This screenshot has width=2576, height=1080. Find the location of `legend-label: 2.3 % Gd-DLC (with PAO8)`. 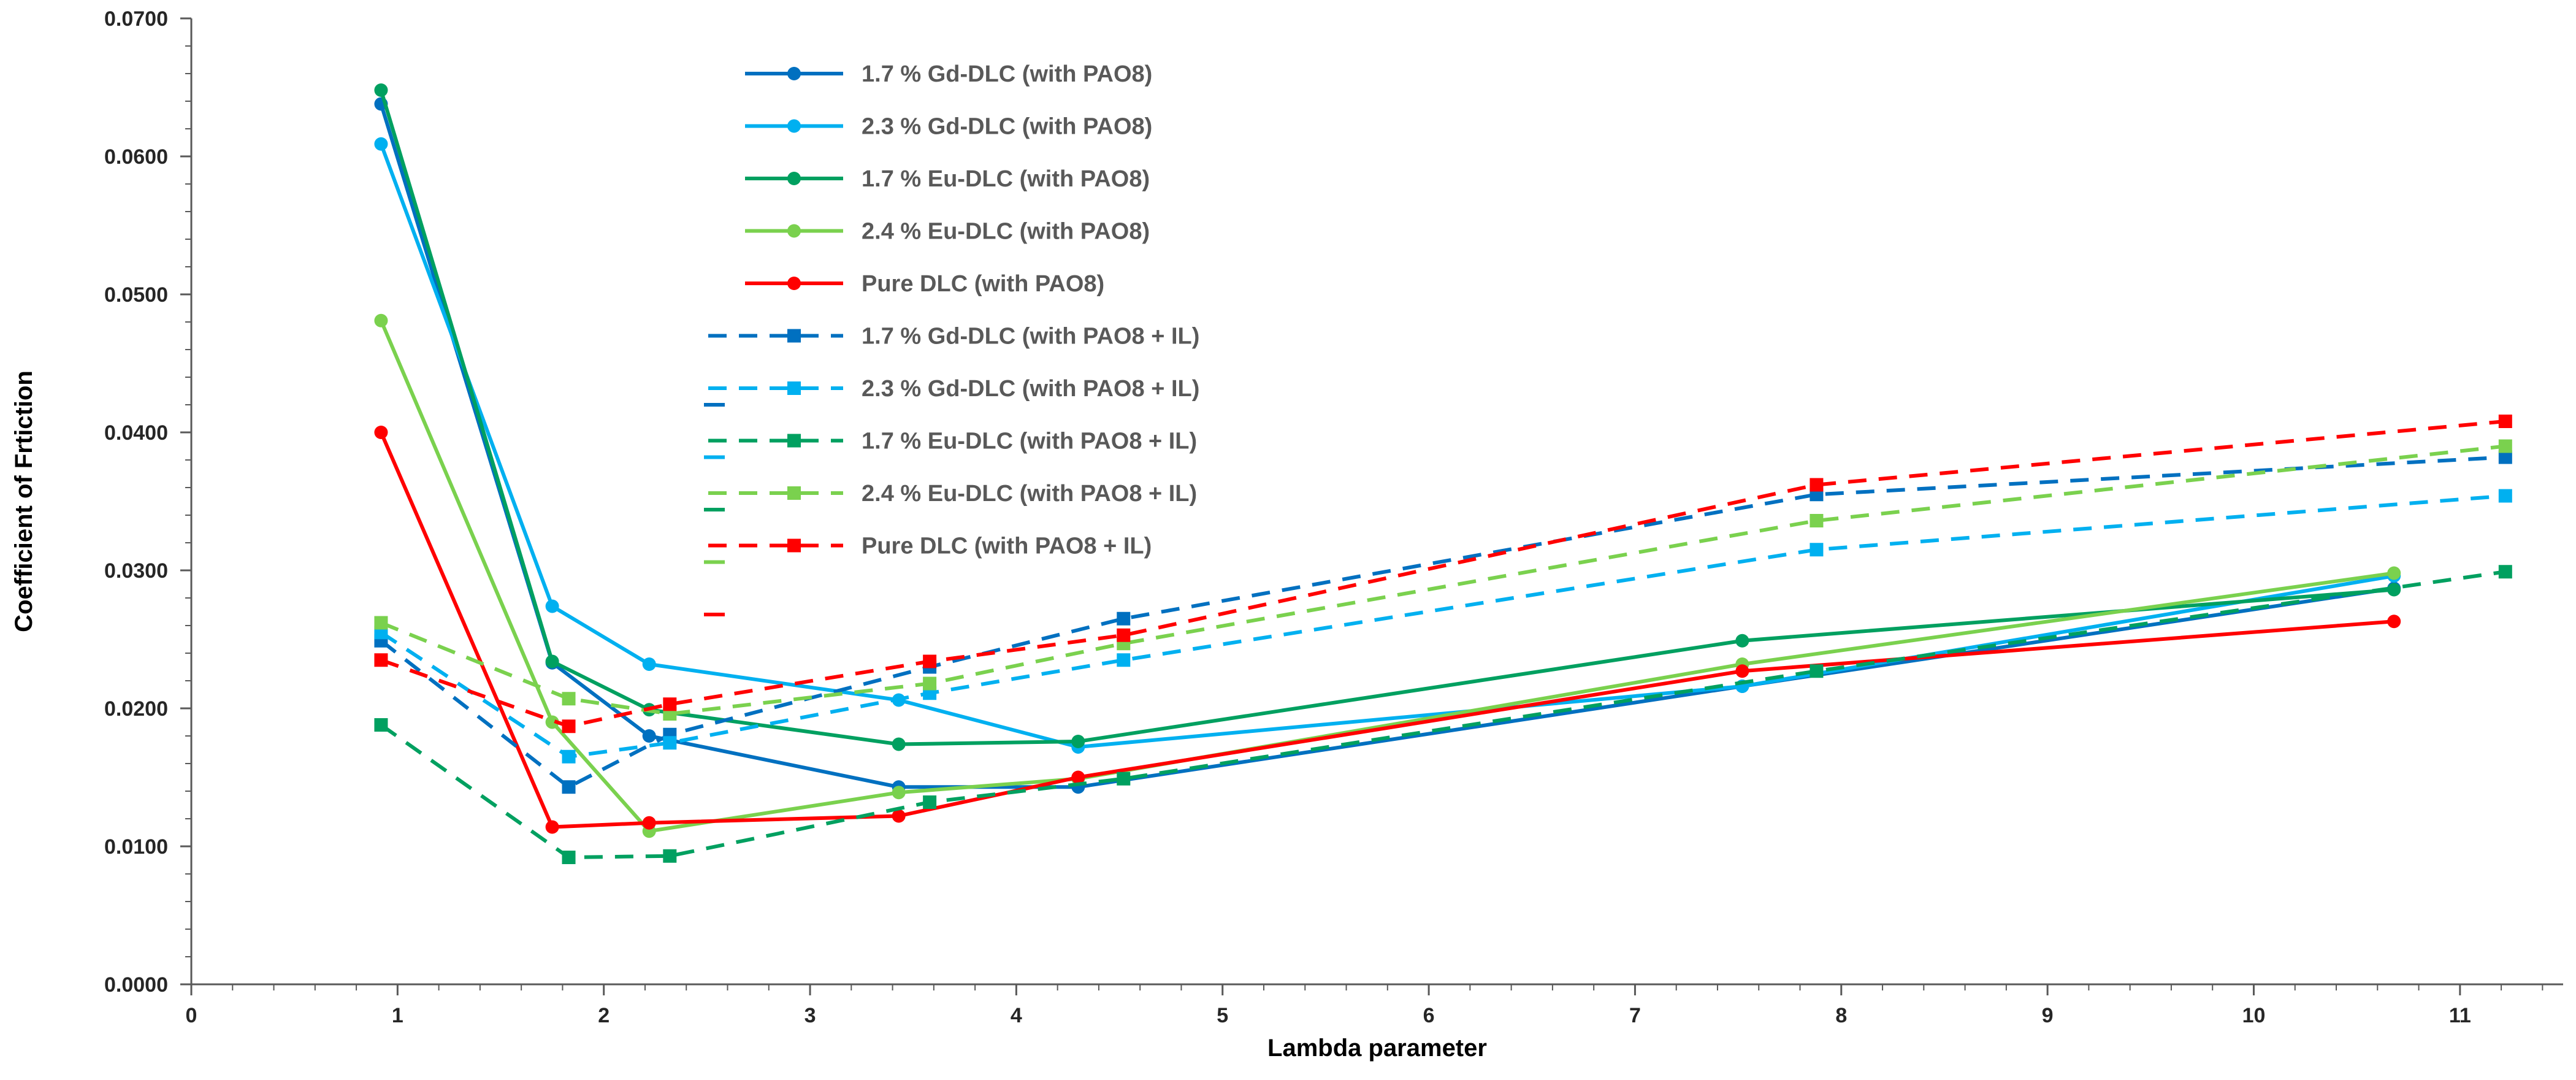

legend-label: 2.3 % Gd-DLC (with PAO8) is located at coordinates (1007, 127).